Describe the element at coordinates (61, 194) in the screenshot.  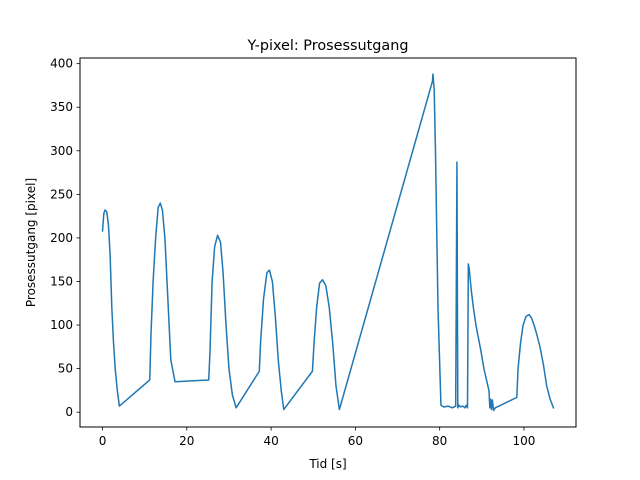
I see `y-tick-label: 250` at that location.